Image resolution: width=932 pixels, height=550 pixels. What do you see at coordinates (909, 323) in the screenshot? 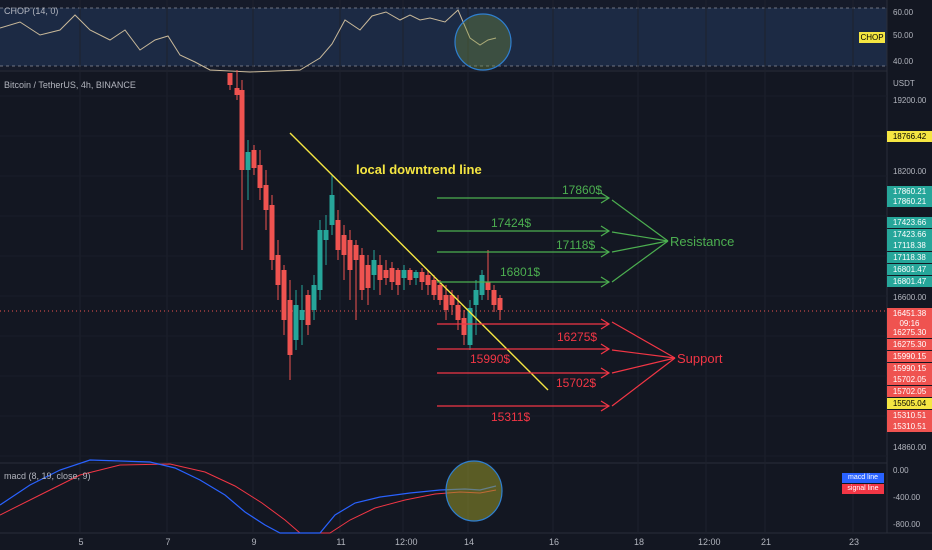
I see `price-tag: 09:16` at bounding box center [909, 323].